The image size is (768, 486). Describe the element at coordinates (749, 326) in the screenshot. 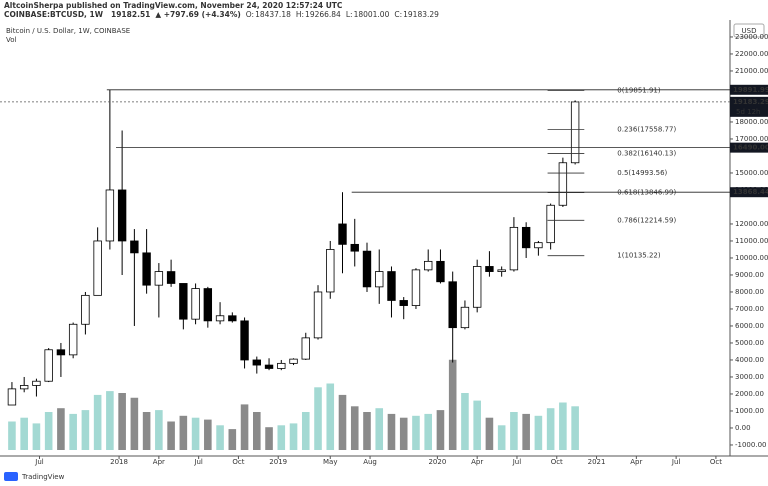

I see `y-tick-label: 6000.00` at that location.